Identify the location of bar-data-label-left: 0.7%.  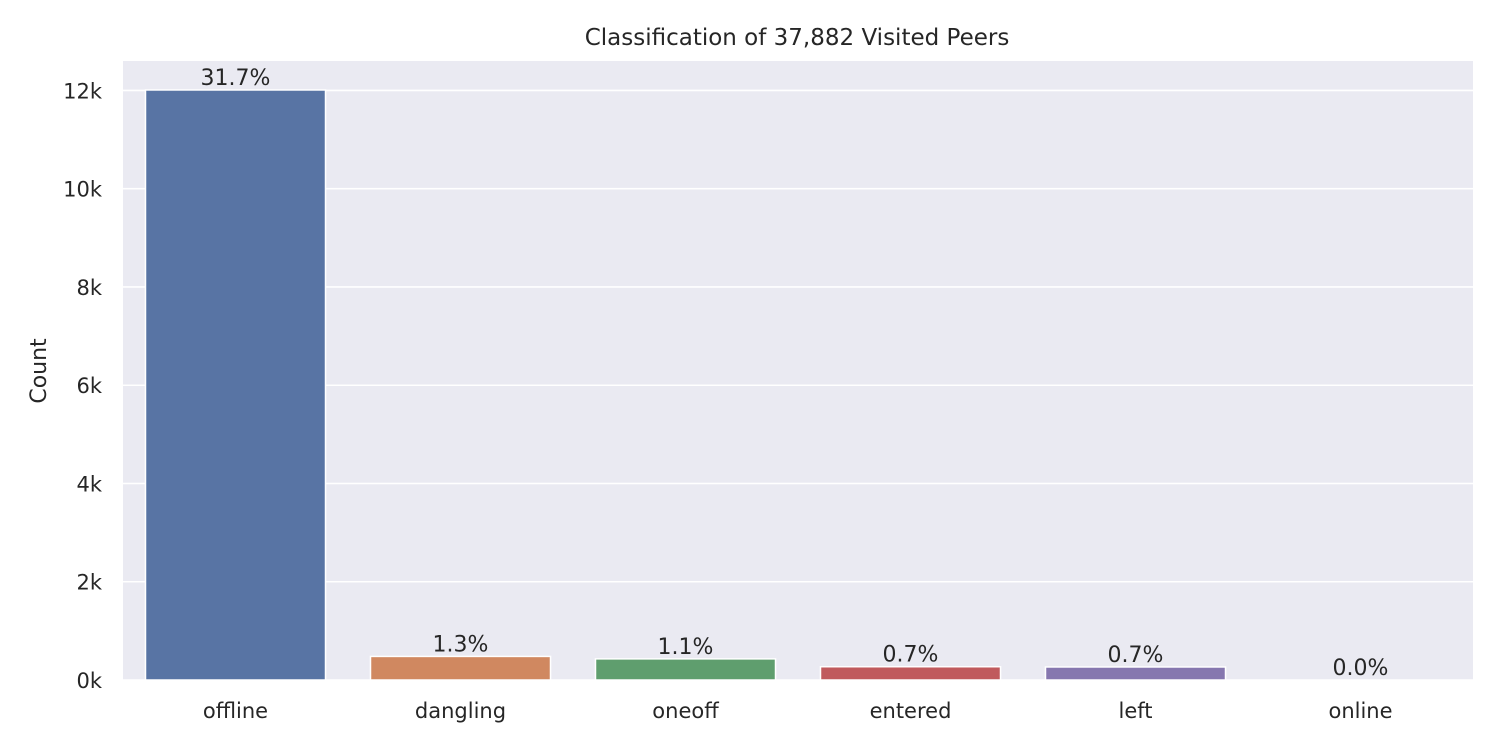
(1136, 655).